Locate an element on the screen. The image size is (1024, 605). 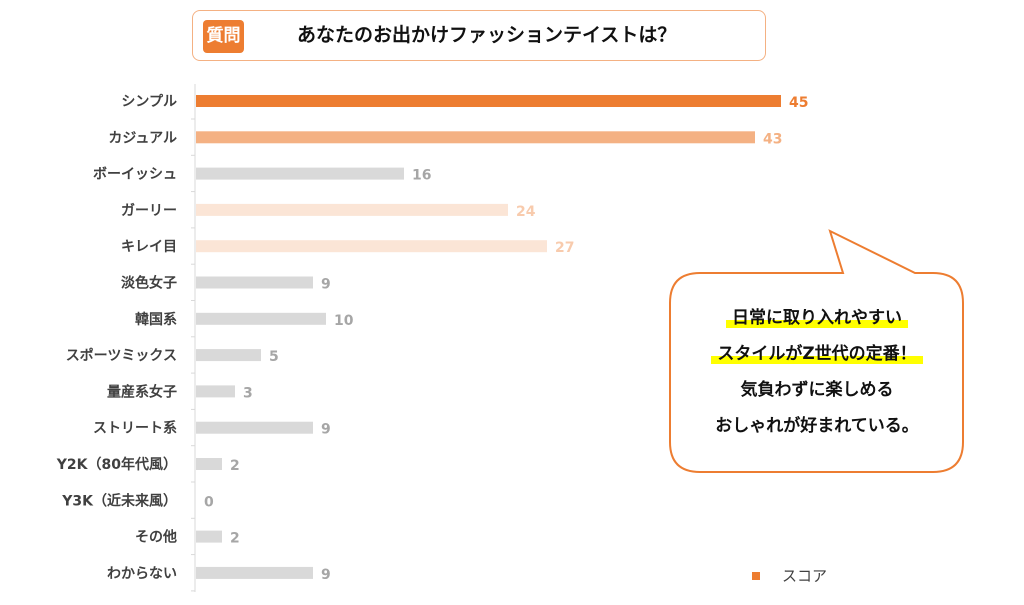
category-label: ガーリー is located at coordinates (149, 211).